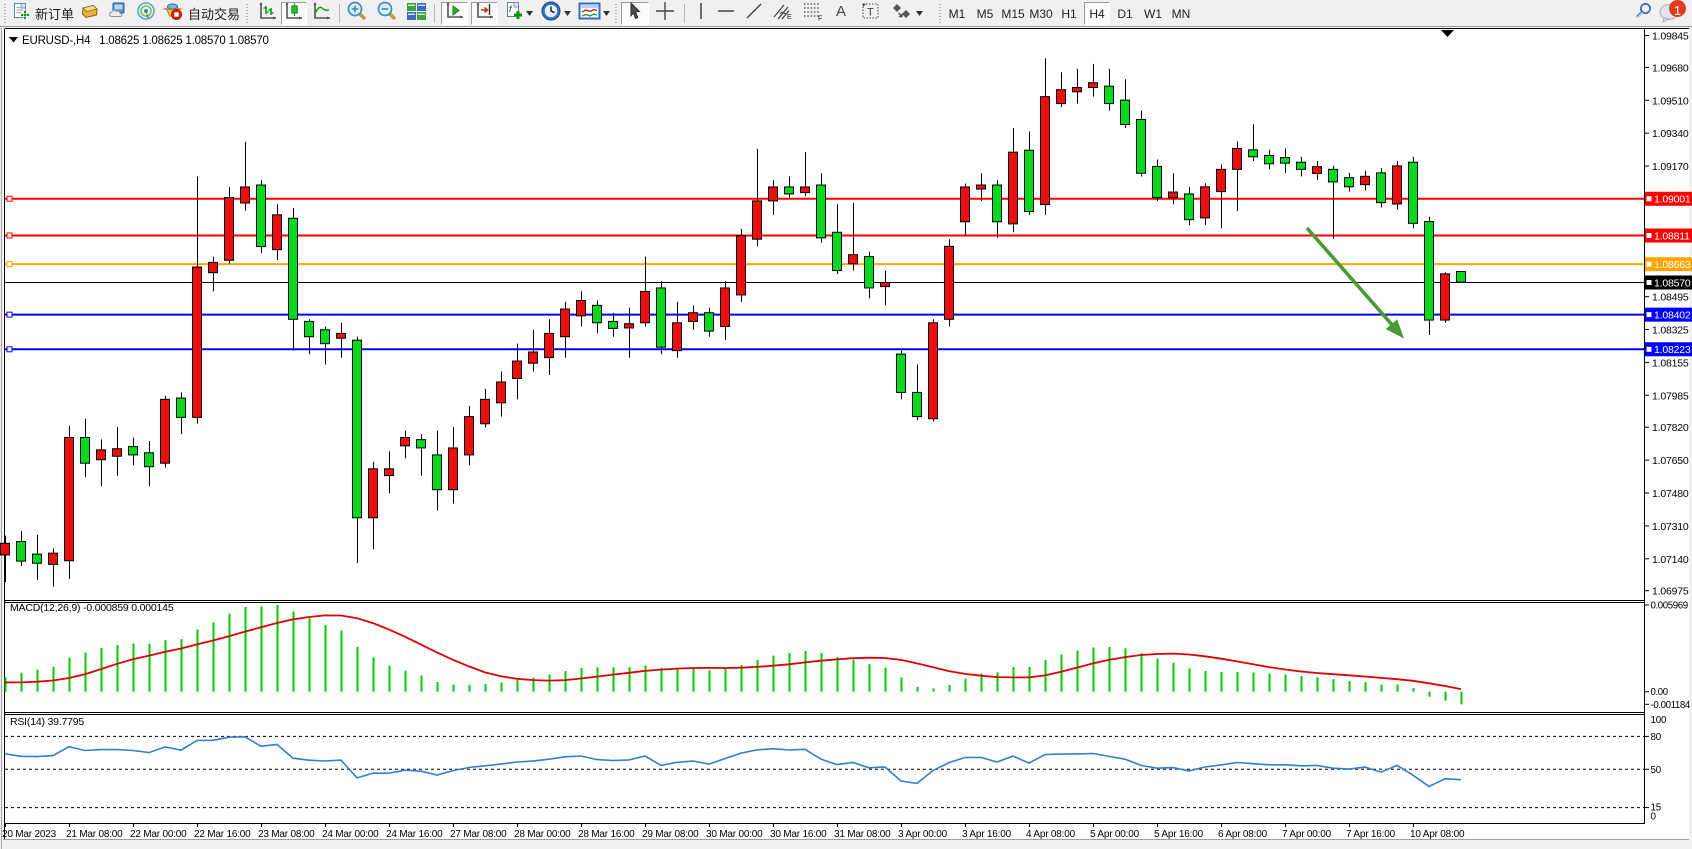 The height and width of the screenshot is (849, 1692). What do you see at coordinates (146, 13) in the screenshot?
I see `signals-icon-button` at bounding box center [146, 13].